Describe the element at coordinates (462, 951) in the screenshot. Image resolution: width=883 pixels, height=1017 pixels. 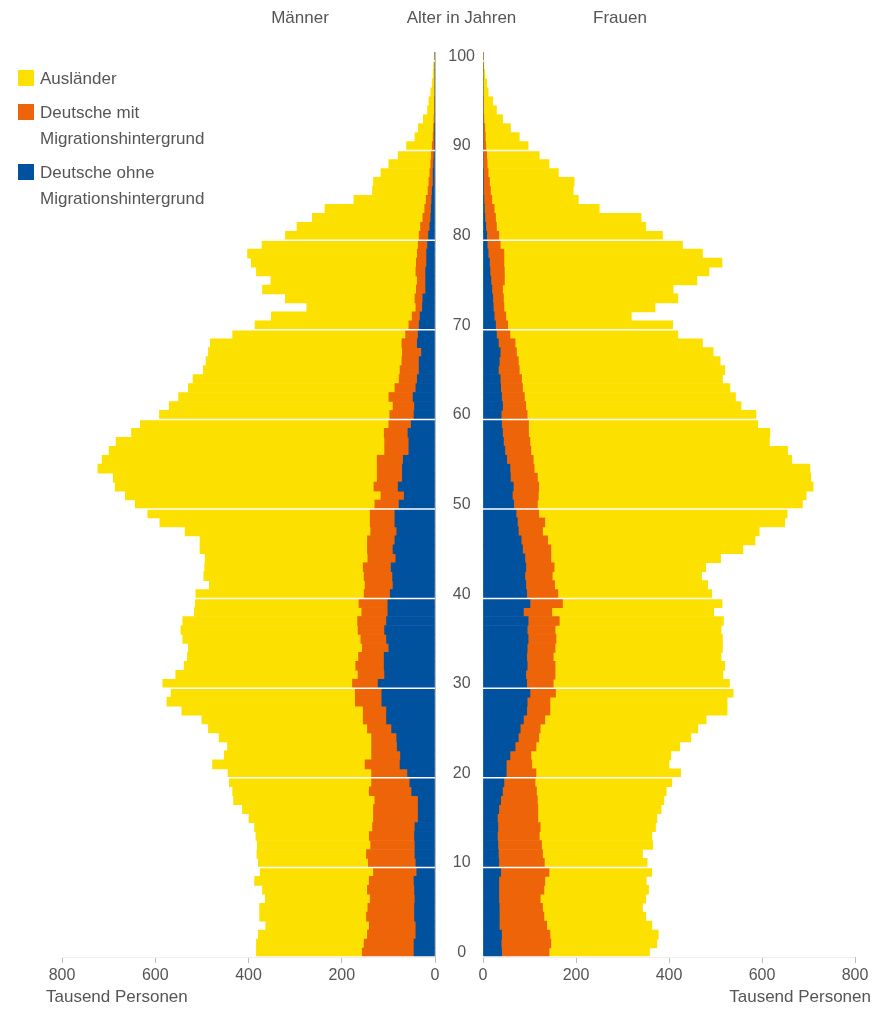
I see `y-tick-label: 0` at that location.